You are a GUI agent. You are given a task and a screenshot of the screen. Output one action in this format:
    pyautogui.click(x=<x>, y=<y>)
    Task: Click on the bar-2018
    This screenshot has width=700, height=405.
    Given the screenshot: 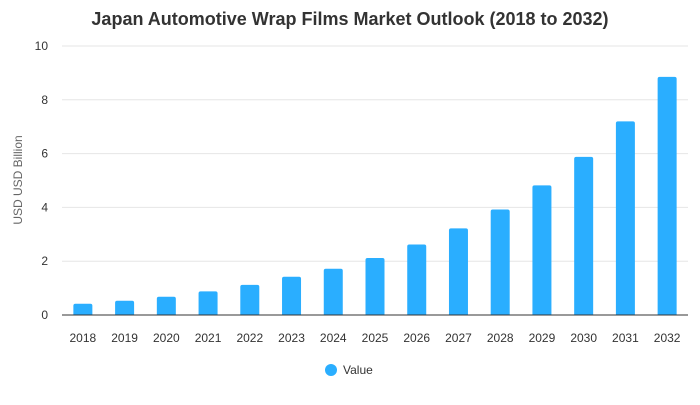 What is the action you would take?
    pyautogui.click(x=83, y=309)
    